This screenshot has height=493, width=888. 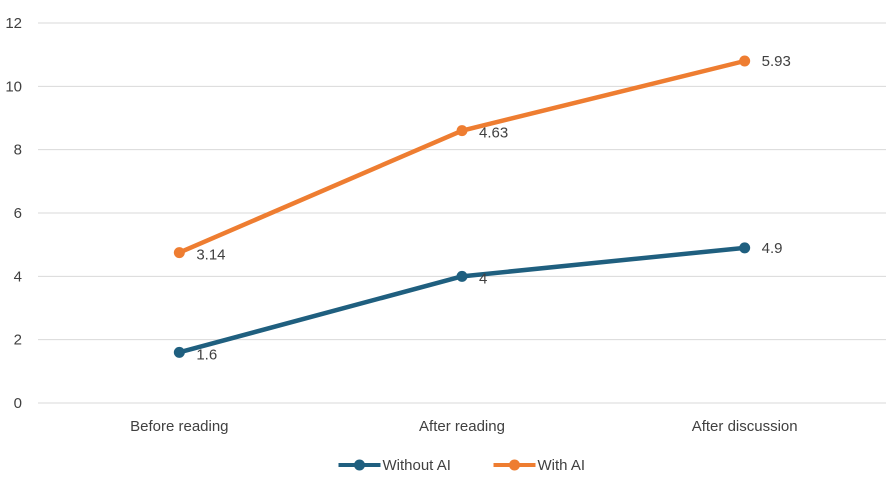 I want to click on legend-label-2: With AI, so click(x=562, y=465).